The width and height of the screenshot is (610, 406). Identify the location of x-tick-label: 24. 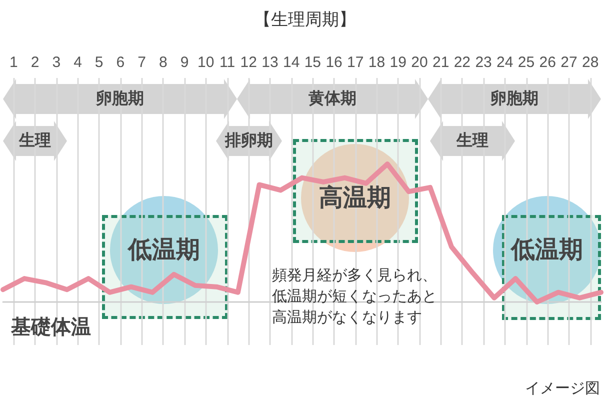
(505, 62).